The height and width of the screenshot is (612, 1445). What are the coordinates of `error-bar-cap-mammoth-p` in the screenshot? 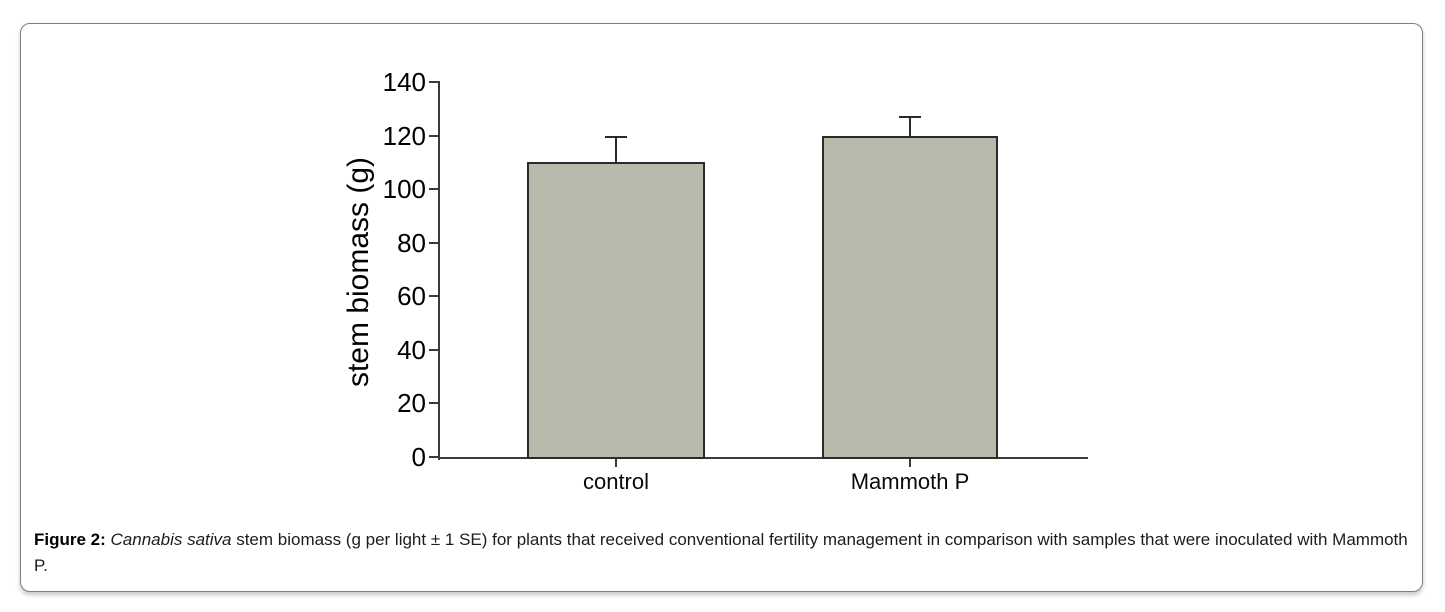 It's located at (910, 117).